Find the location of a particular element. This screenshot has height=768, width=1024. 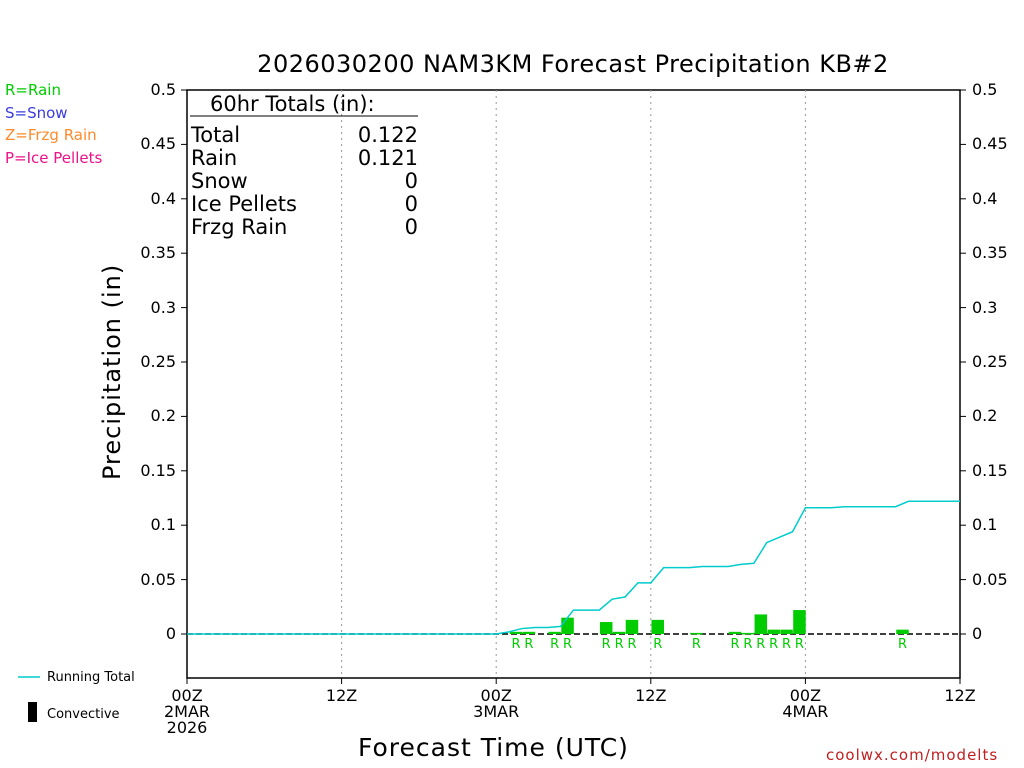

totals-row-value: 0.122 is located at coordinates (387, 135).